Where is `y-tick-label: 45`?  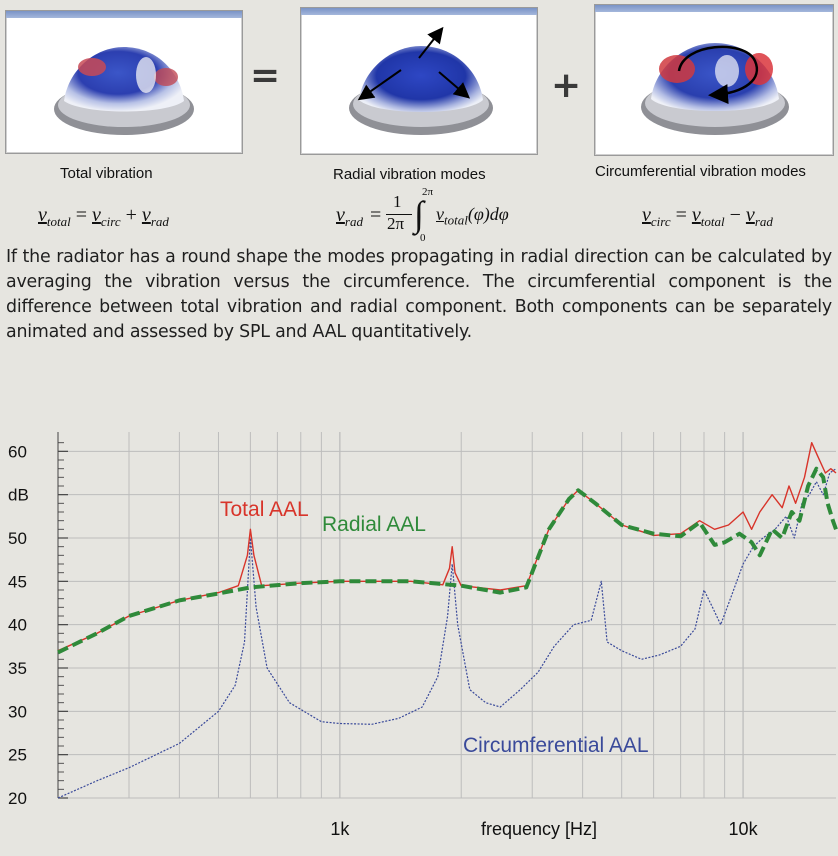
y-tick-label: 45 is located at coordinates (17, 581).